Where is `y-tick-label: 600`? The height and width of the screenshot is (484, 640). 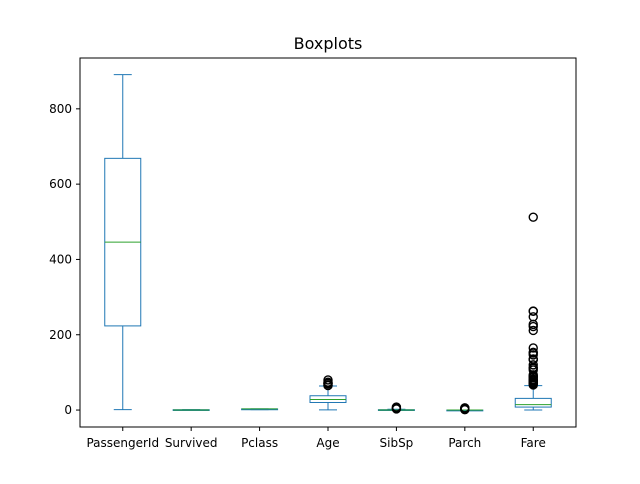 y-tick-label: 600 is located at coordinates (60, 184).